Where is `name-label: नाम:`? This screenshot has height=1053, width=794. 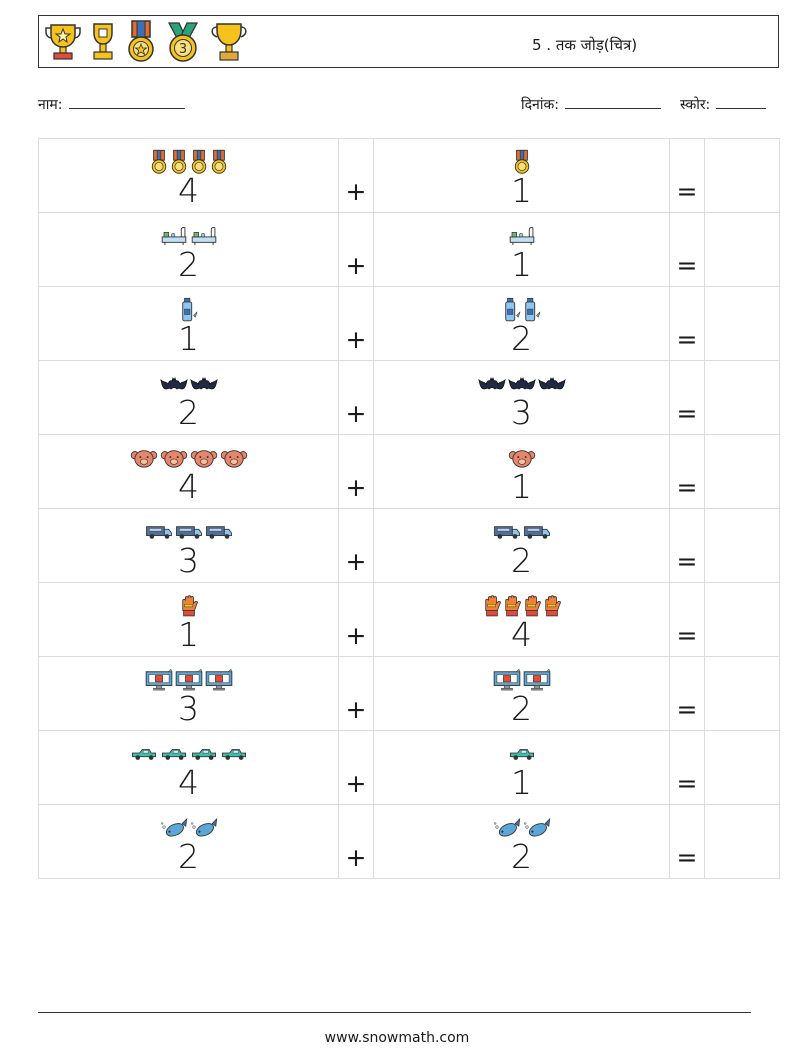
name-label: नाम: is located at coordinates (50, 105).